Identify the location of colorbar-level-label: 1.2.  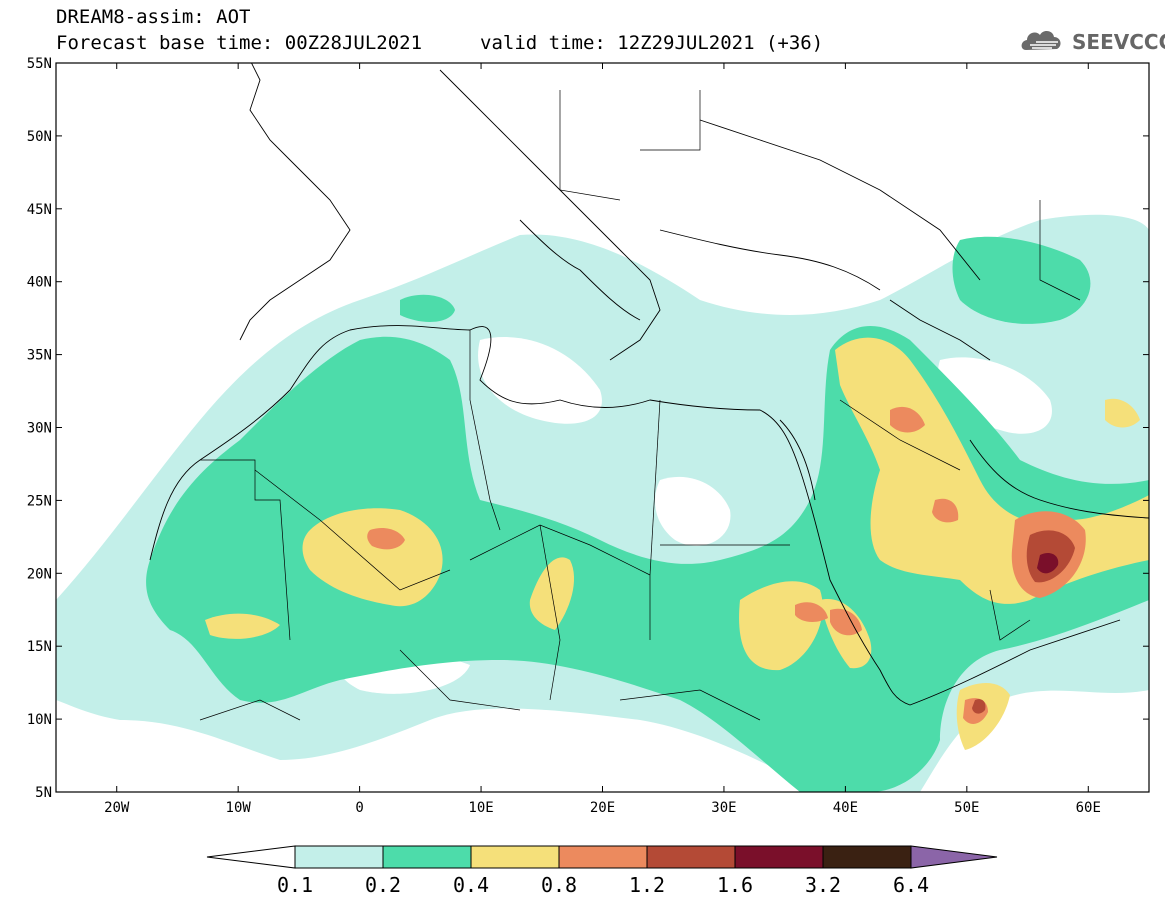
(647, 885).